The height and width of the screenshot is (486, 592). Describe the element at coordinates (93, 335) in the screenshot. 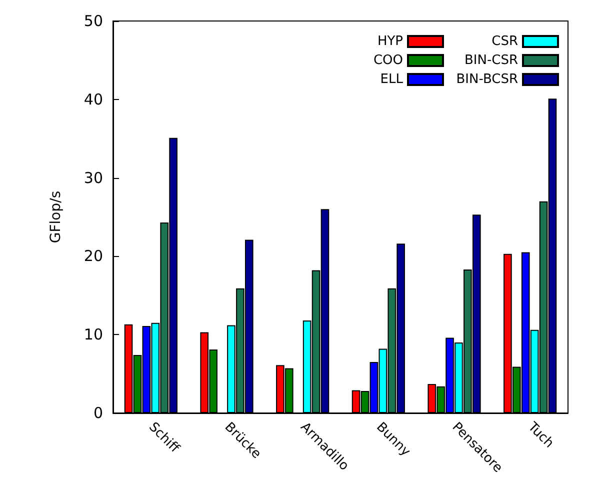

I see `y-tick-label: 10` at that location.